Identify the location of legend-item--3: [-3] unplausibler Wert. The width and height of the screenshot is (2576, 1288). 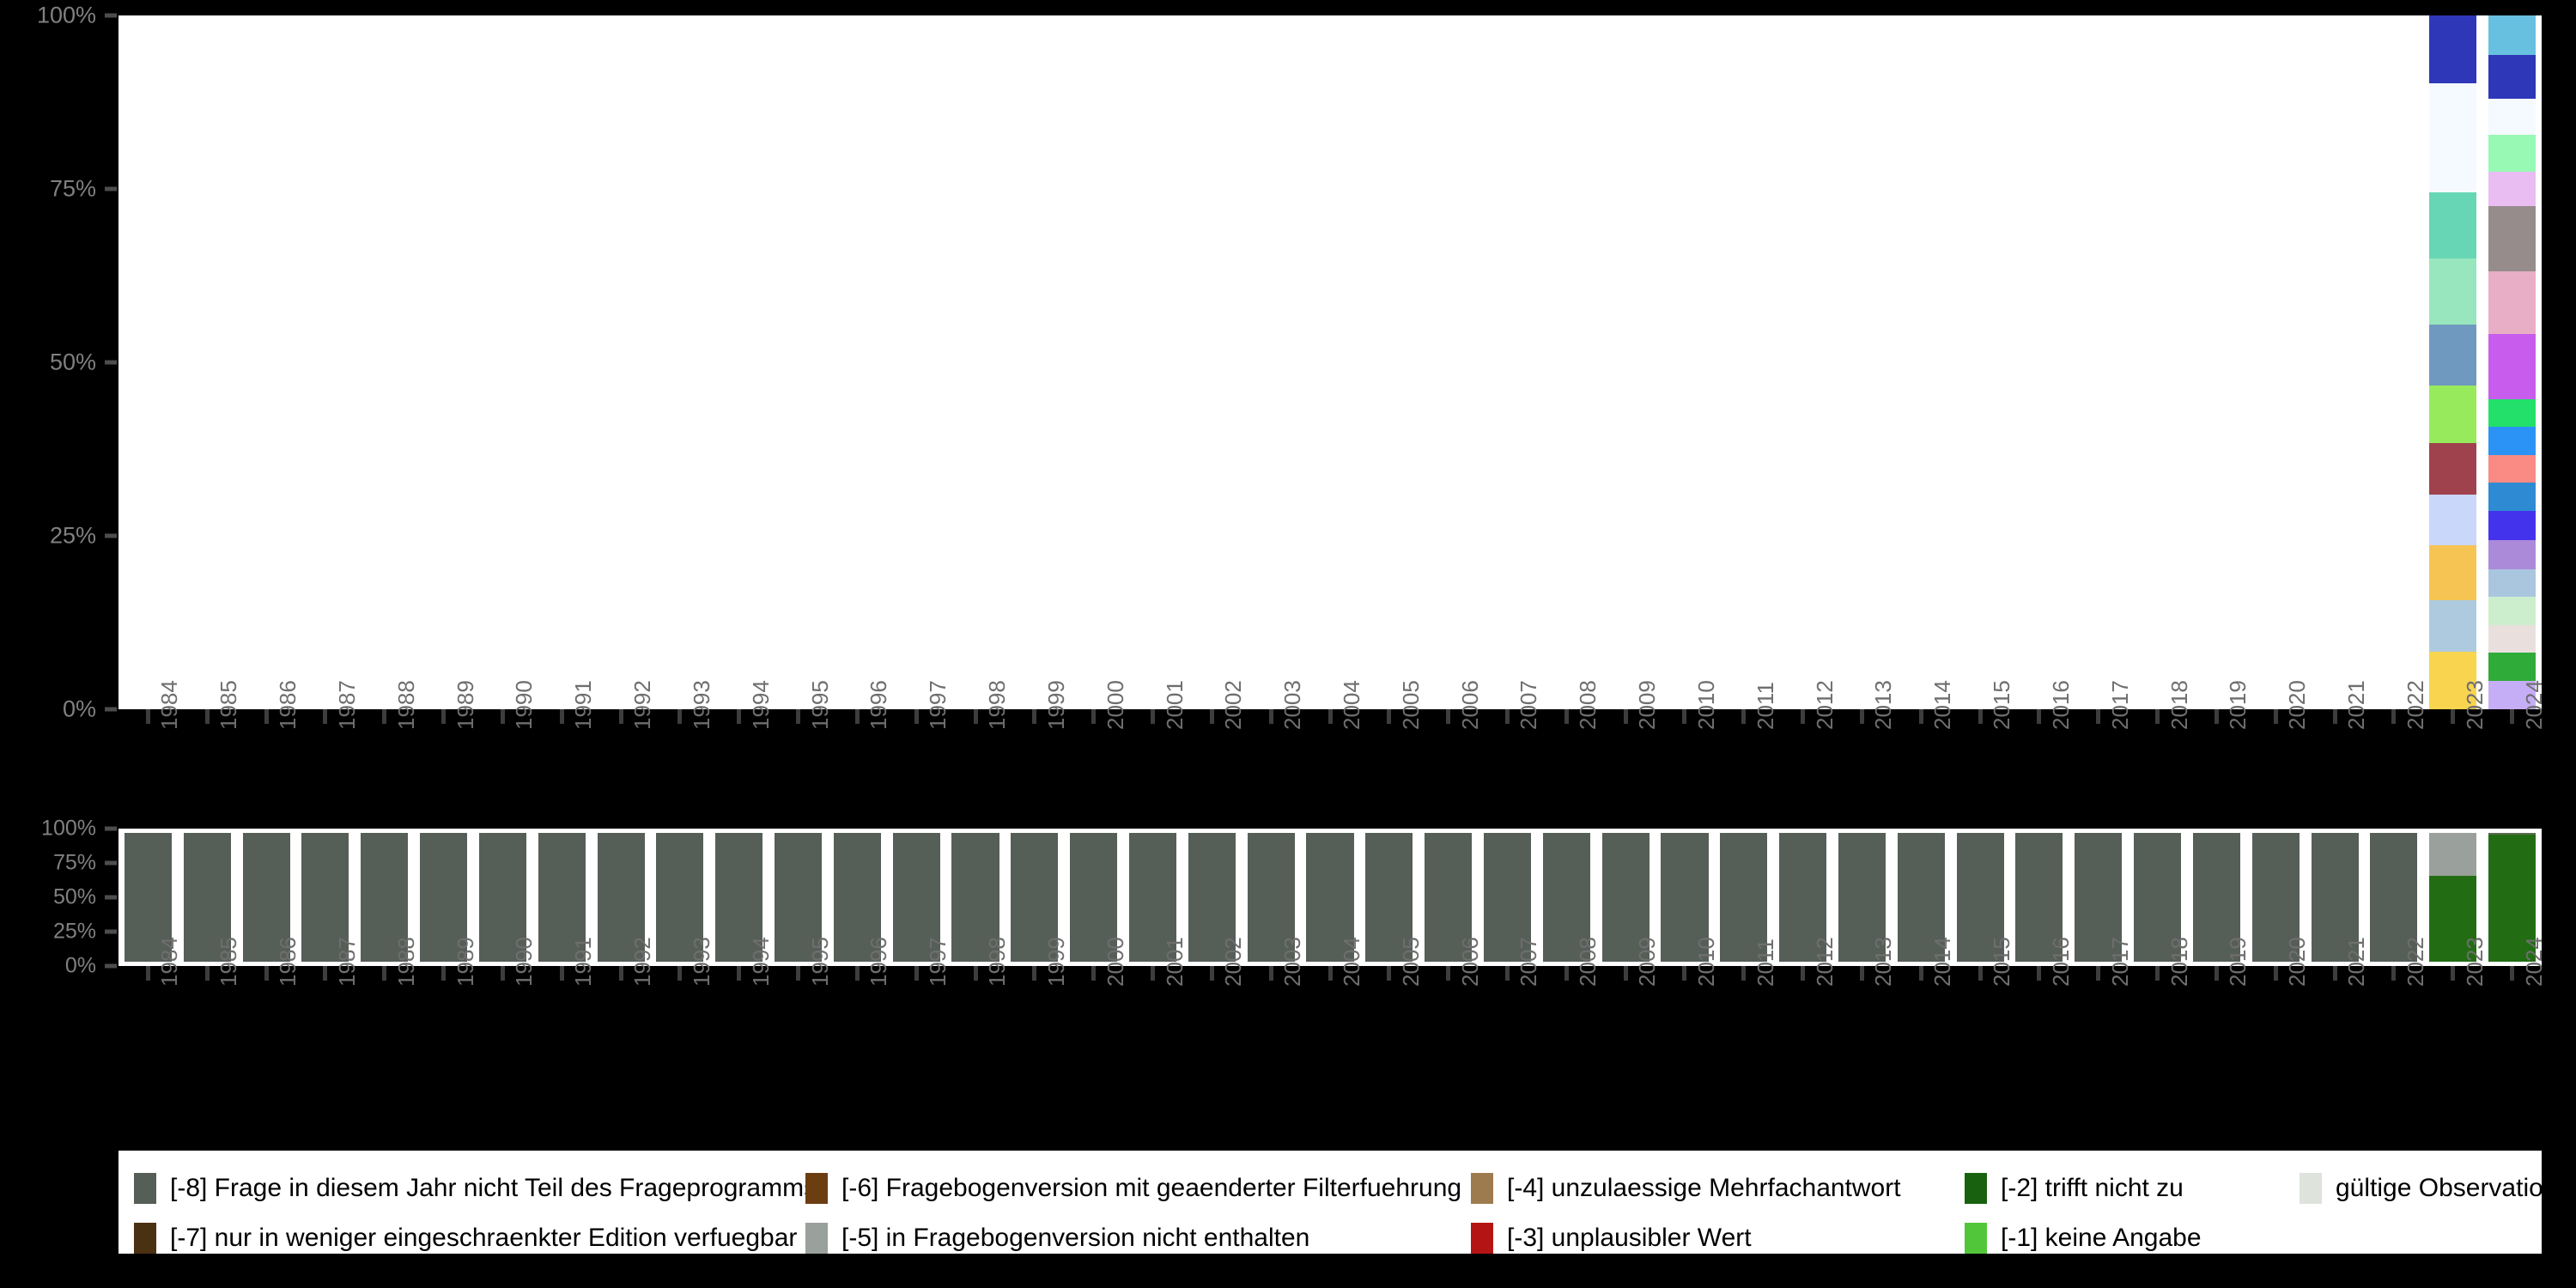
(1612, 1239).